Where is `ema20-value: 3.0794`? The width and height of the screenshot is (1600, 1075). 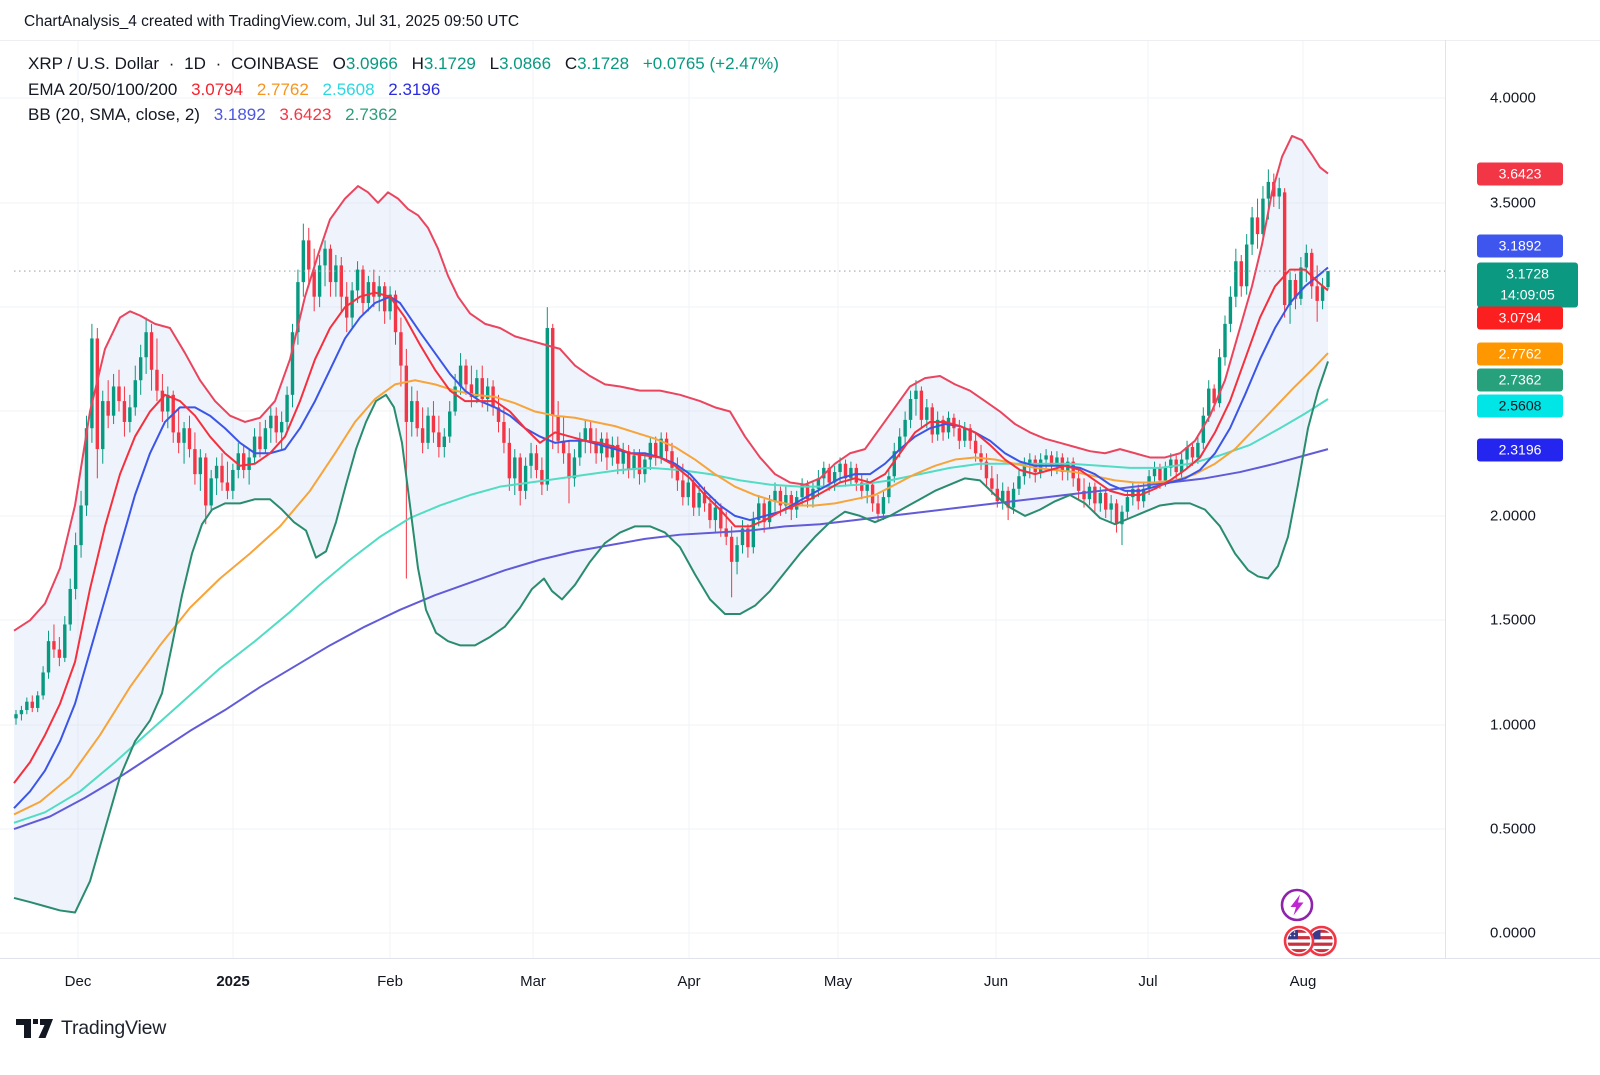
ema20-value: 3.0794 is located at coordinates (217, 89).